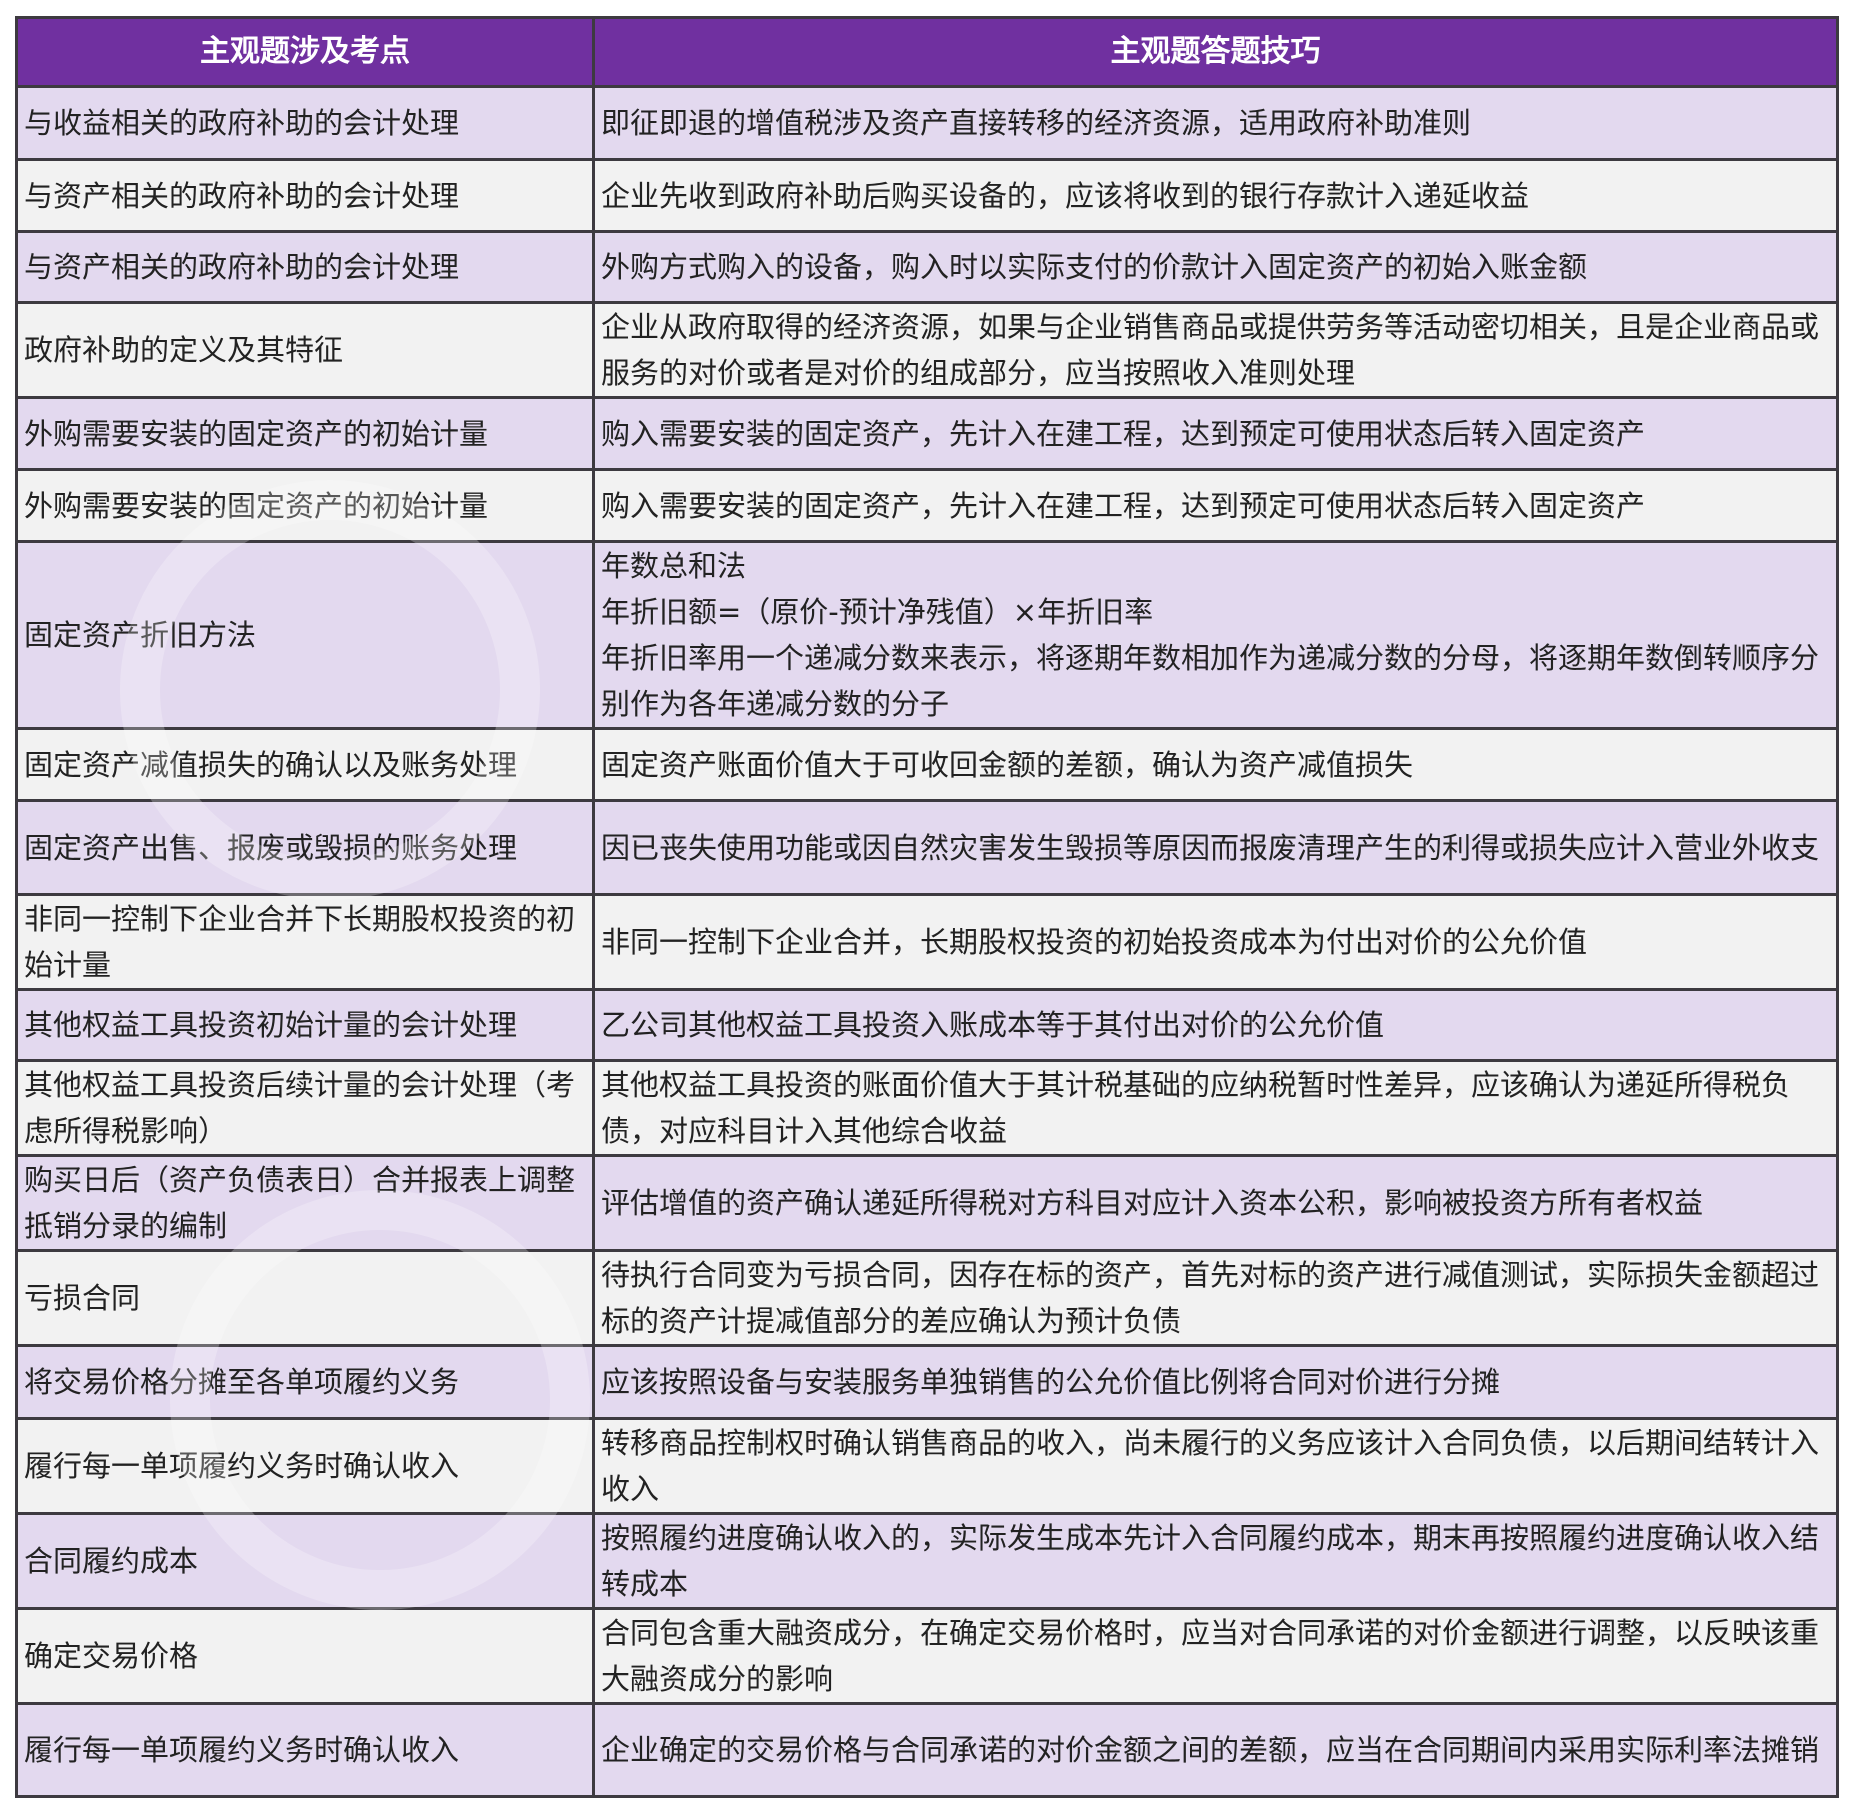 This screenshot has width=1856, height=1806. What do you see at coordinates (993, 1025) in the screenshot?
I see `tip-paragraph: 乙公司其他权益工具投资入账成本等于其付出对价的公允价值` at bounding box center [993, 1025].